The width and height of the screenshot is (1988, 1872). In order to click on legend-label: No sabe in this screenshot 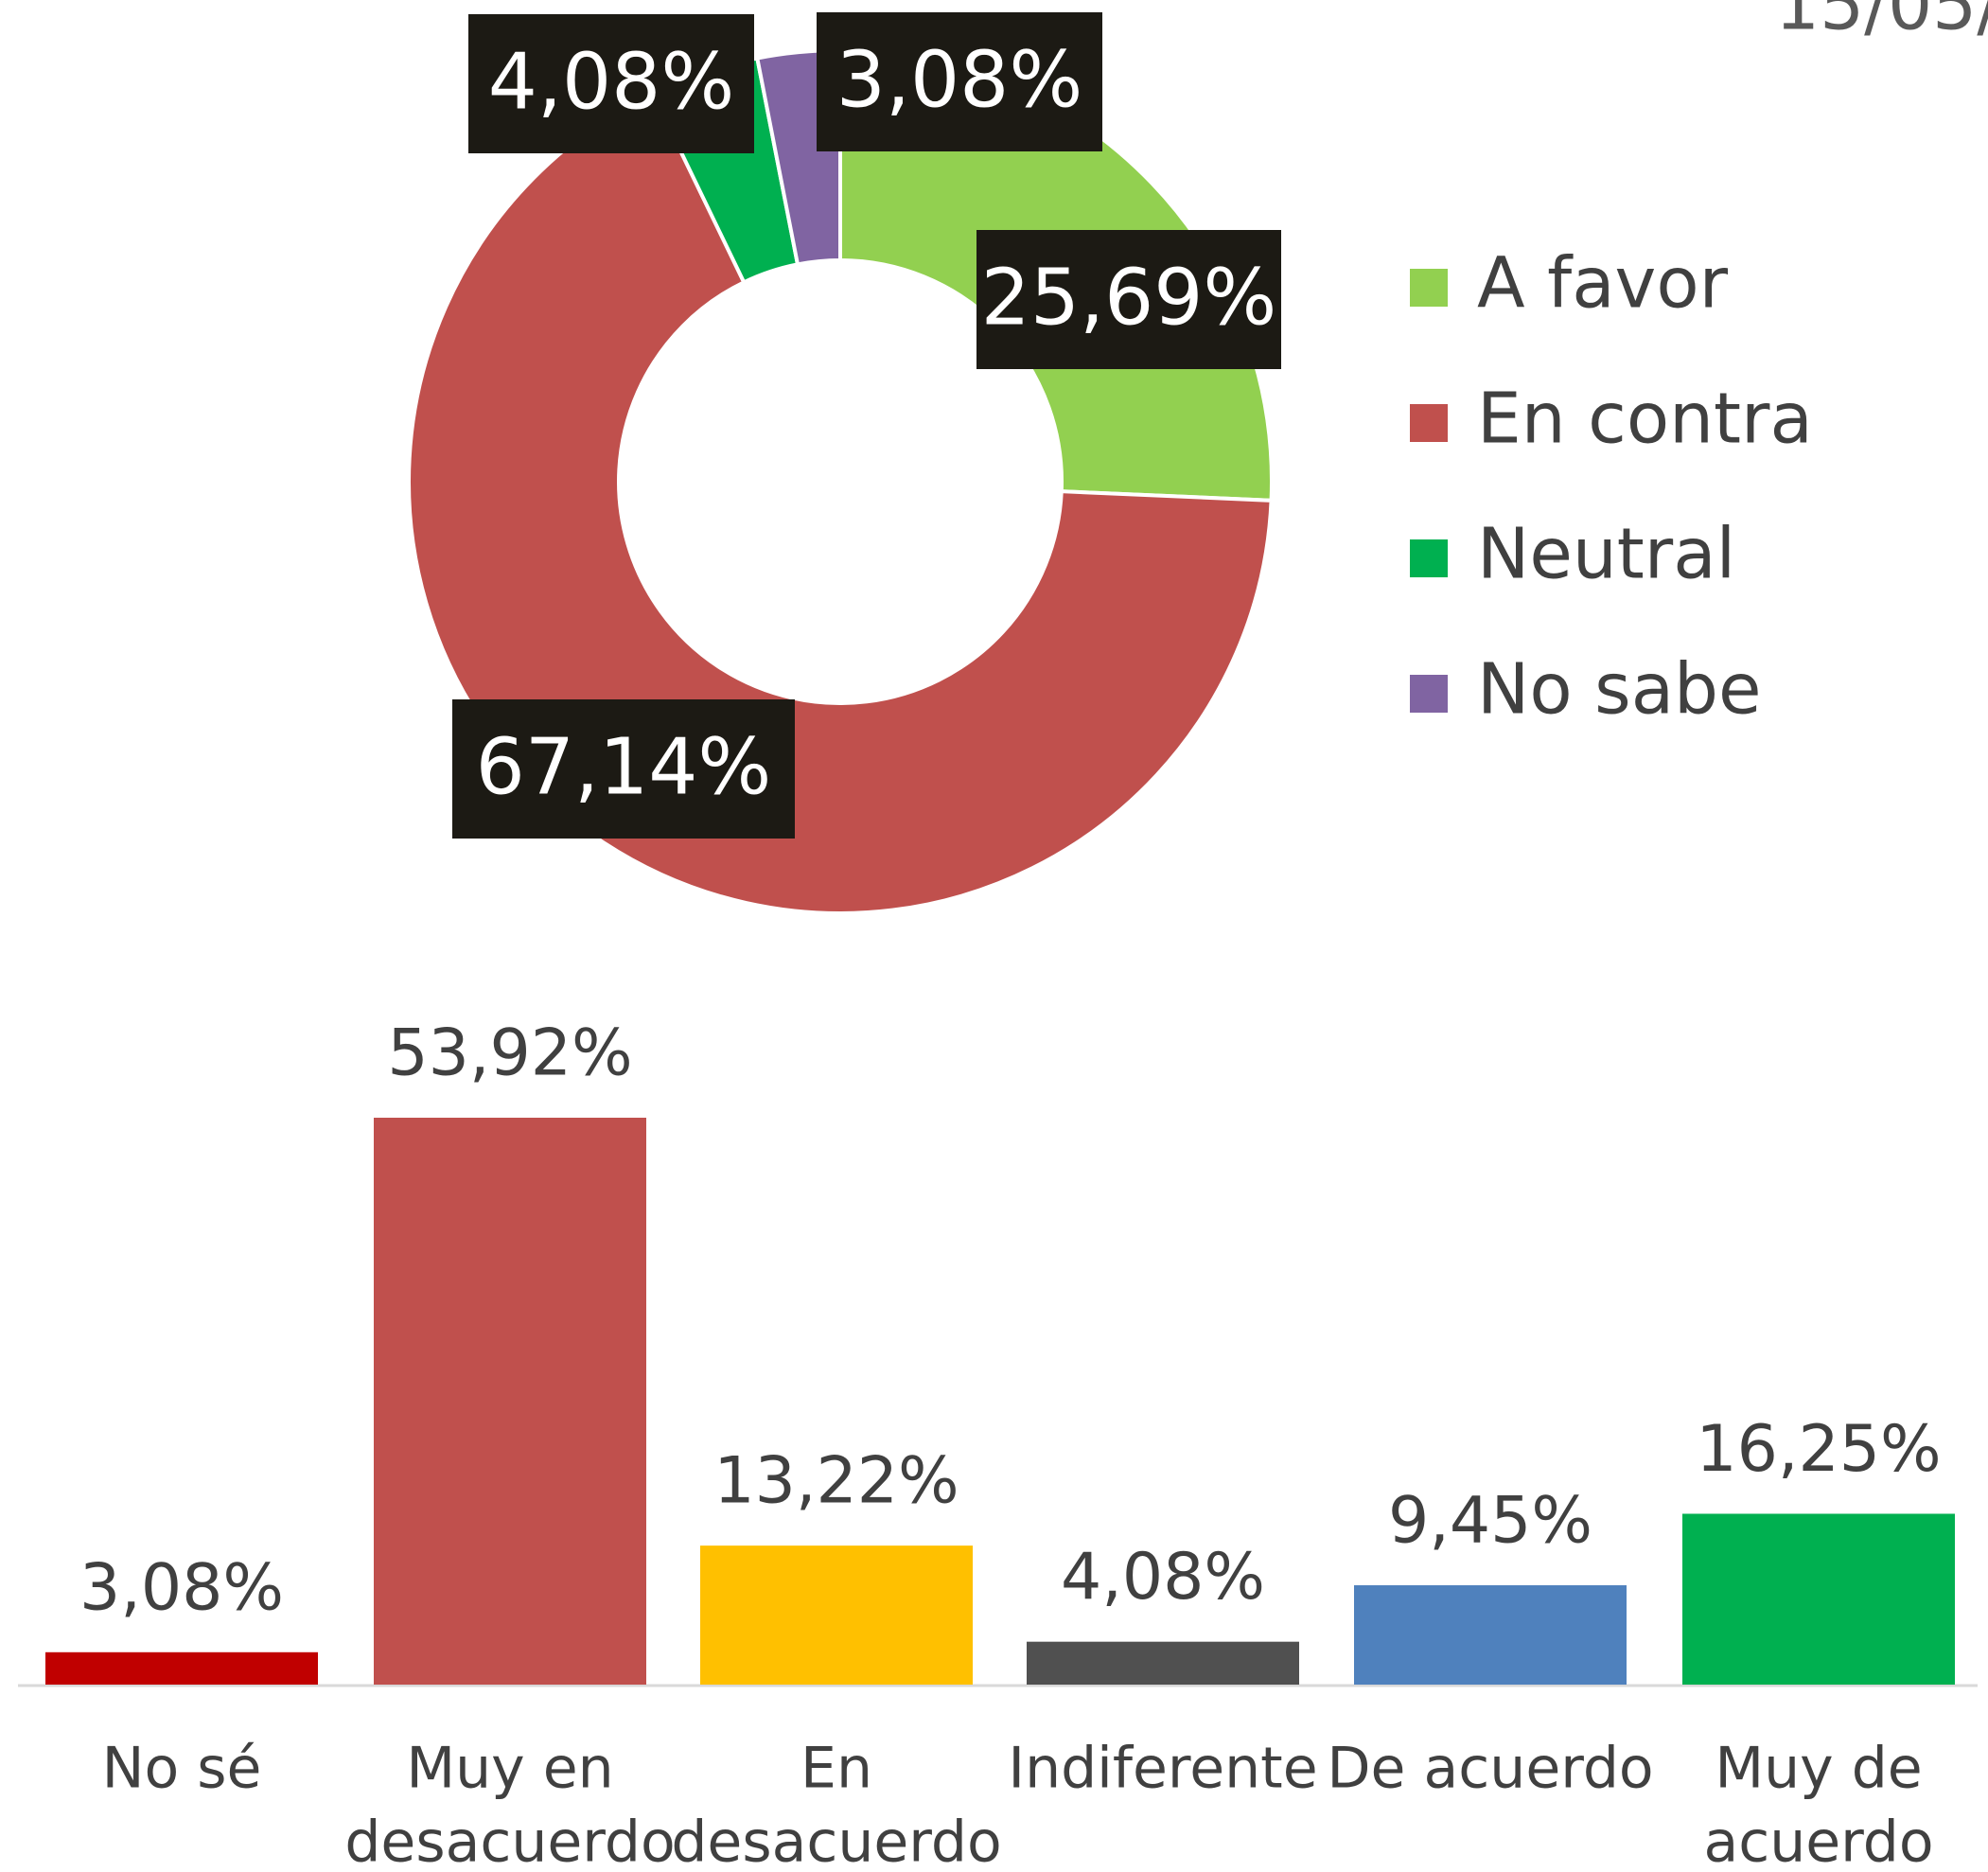, I will do `click(1620, 690)`.